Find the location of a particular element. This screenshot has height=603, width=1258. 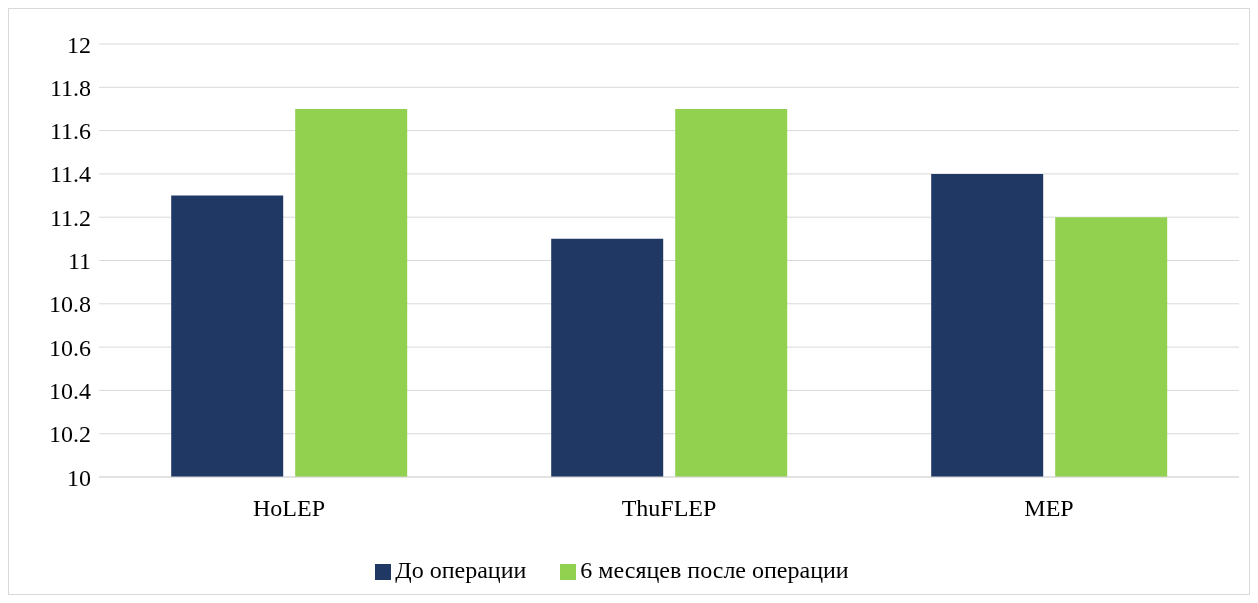

y-tick-label: 11.4 is located at coordinates (70, 174).